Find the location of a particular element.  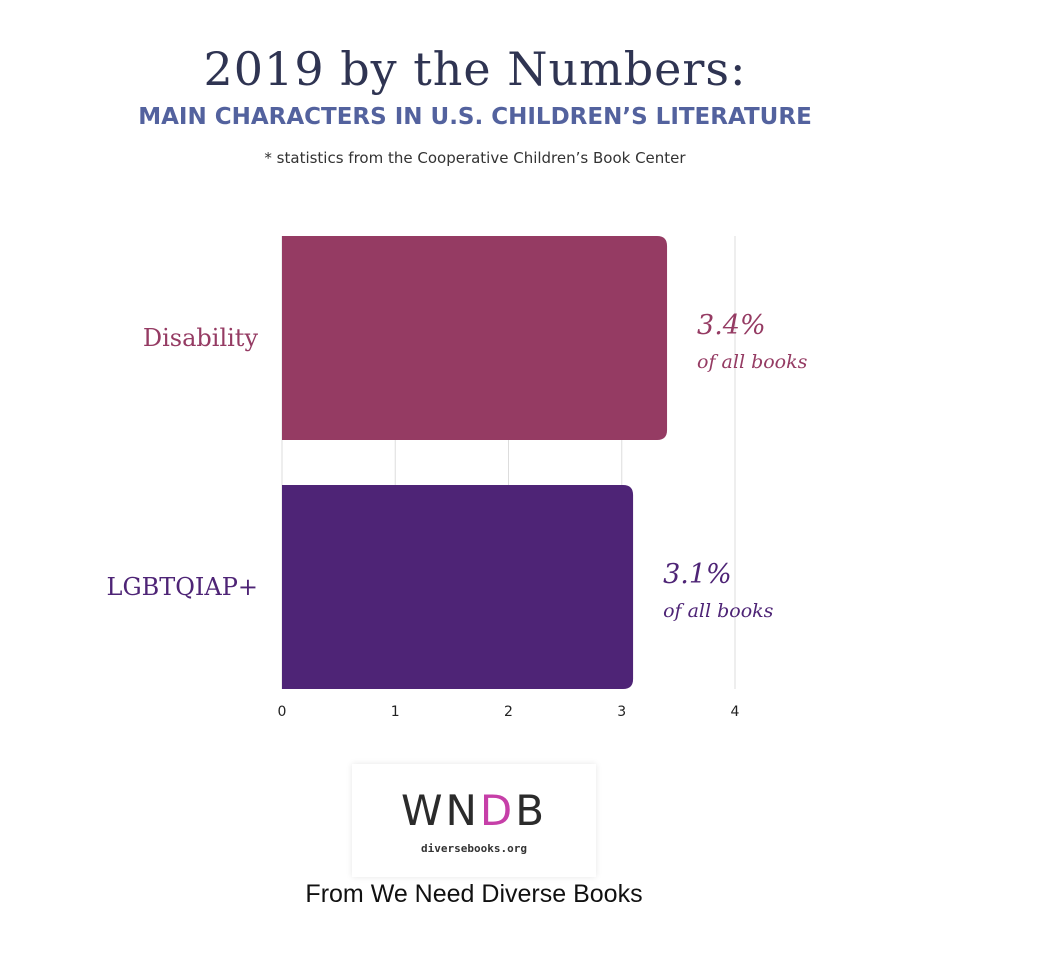

logo-mark-suffix: B is located at coordinates (531, 810).